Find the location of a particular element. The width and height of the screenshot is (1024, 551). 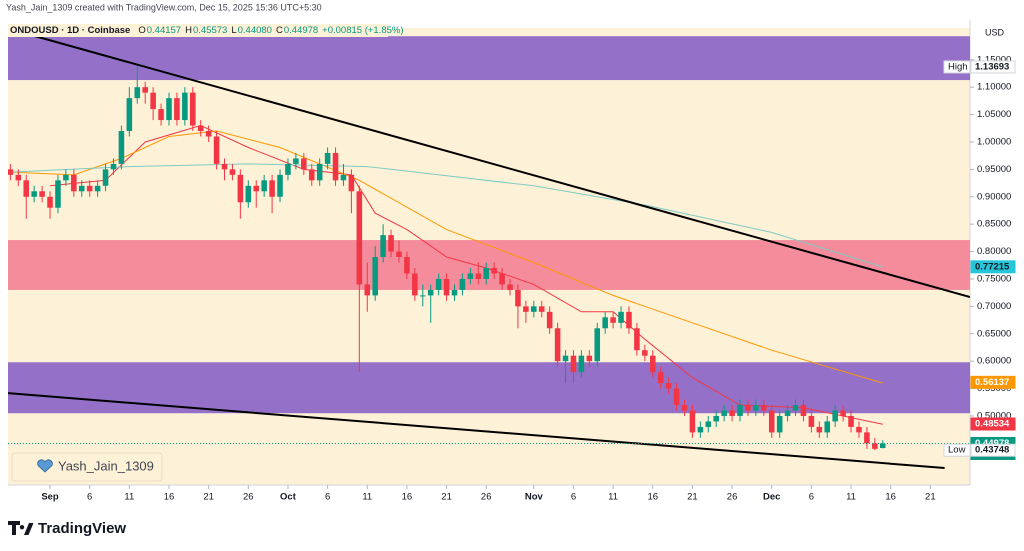

price-badge-label: 1.13693 is located at coordinates (992, 66).